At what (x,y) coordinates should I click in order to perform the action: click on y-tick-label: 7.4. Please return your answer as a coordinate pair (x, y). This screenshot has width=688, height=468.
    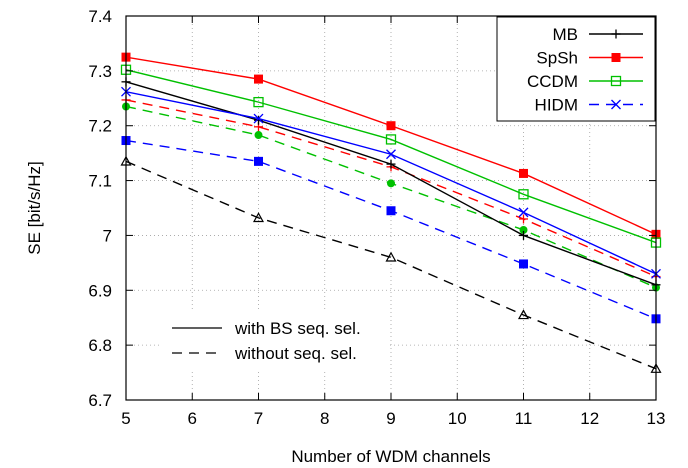
    Looking at the image, I should click on (100, 16).